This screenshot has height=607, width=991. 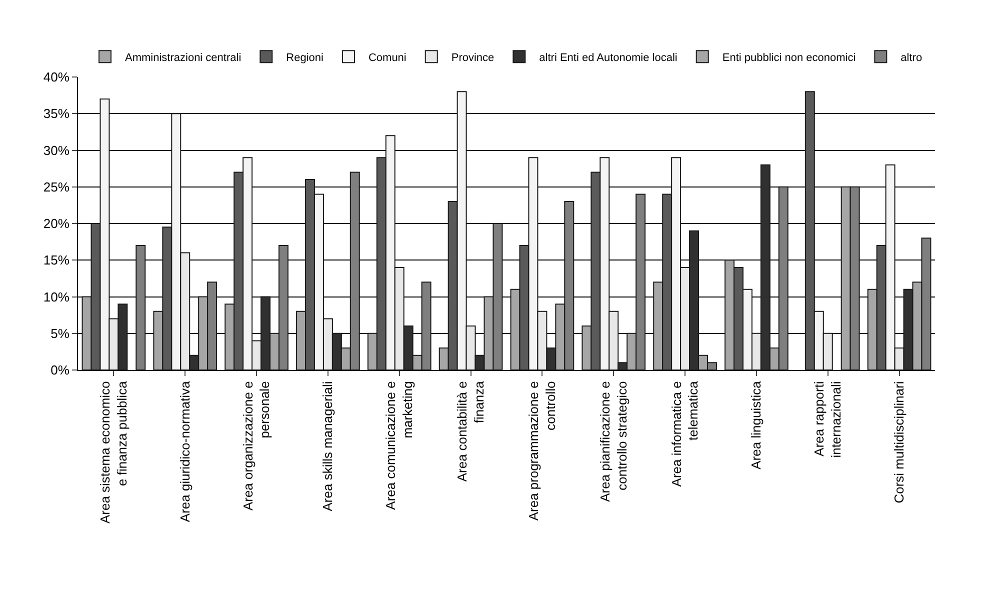 What do you see at coordinates (756, 425) in the screenshot?
I see `x-tick-label: Area linguistica` at bounding box center [756, 425].